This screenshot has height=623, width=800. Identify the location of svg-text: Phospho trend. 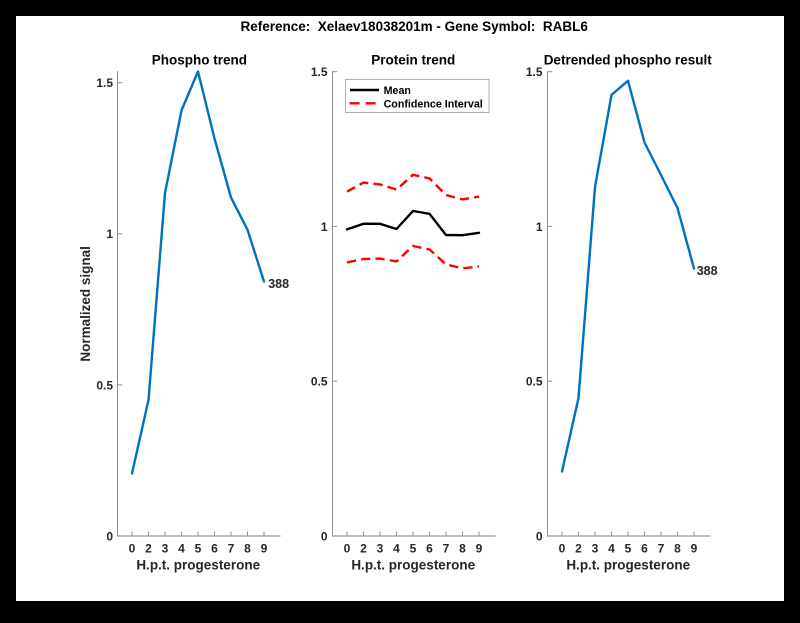
(199, 60).